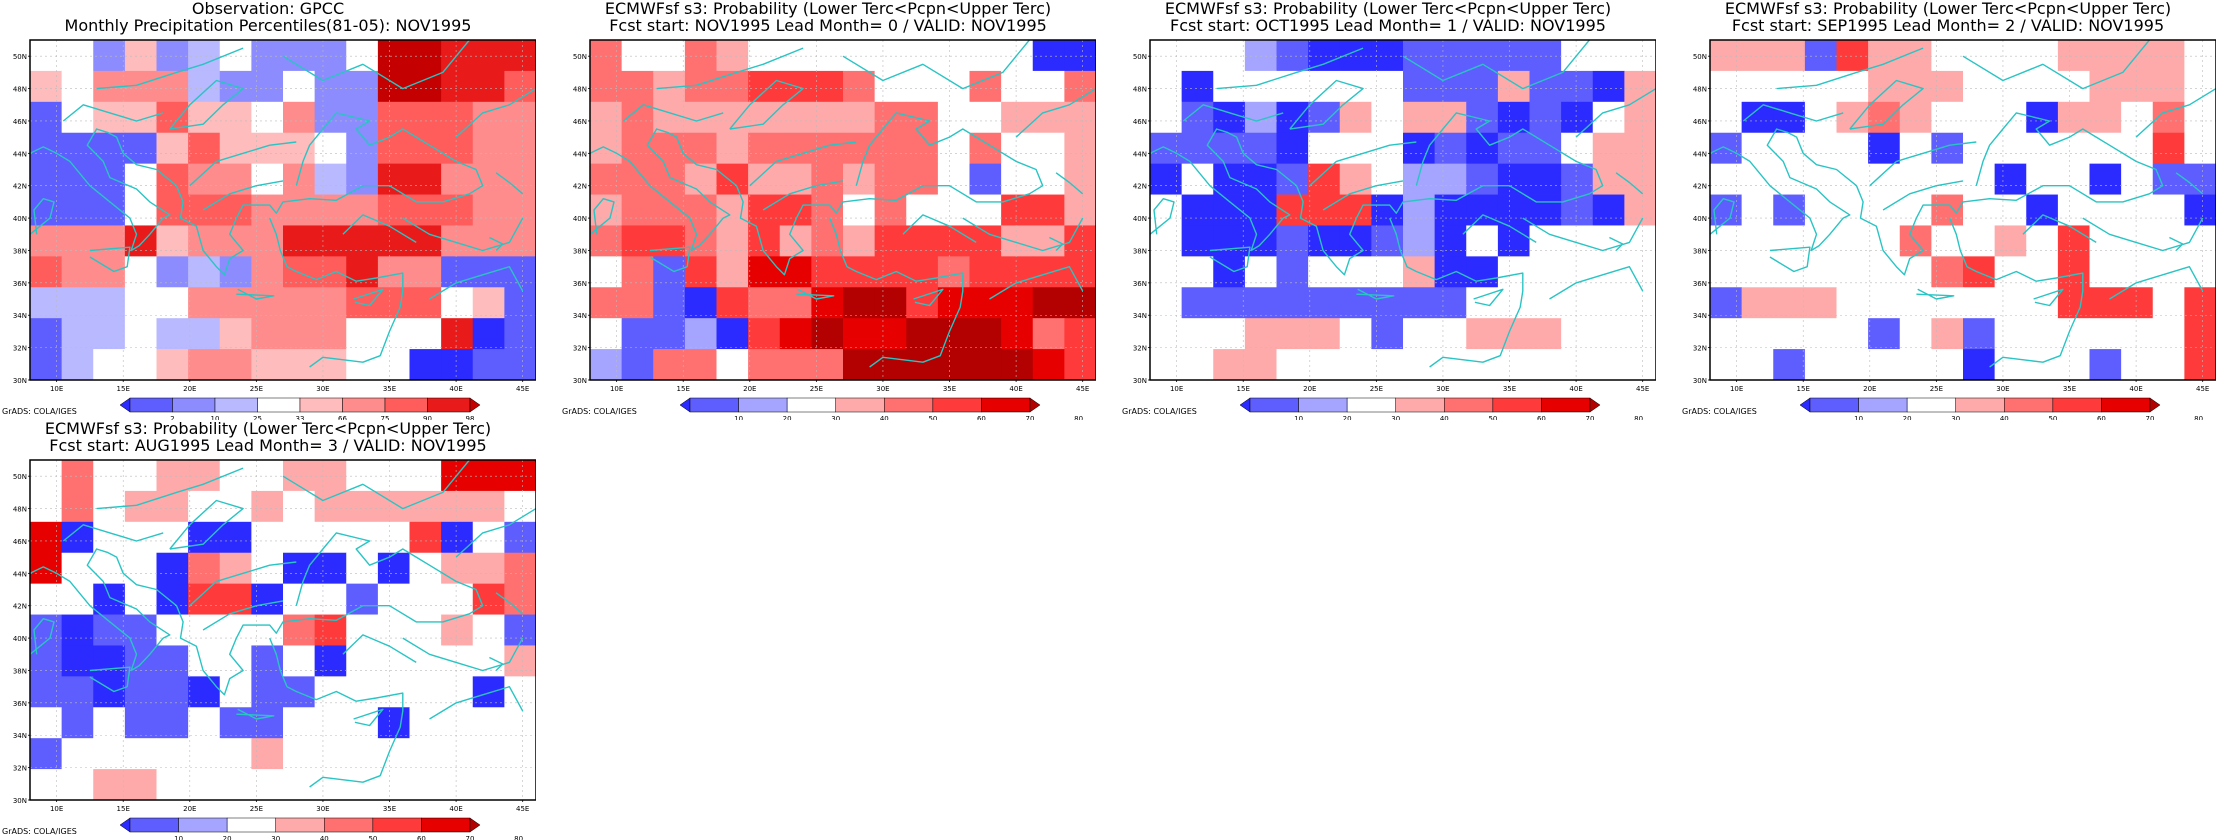 The width and height of the screenshot is (2240, 840). What do you see at coordinates (1803, 389) in the screenshot?
I see `lon-tick-label: 15E` at bounding box center [1803, 389].